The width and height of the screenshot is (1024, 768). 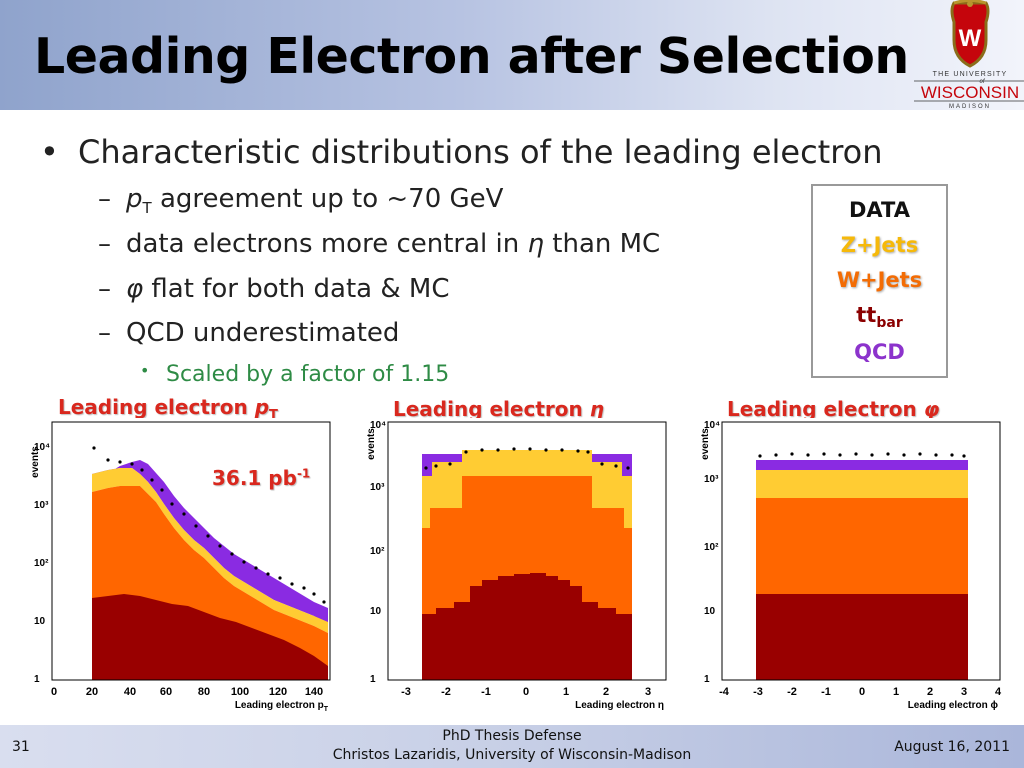 I want to click on logo-line2: of, so click(x=982, y=82).